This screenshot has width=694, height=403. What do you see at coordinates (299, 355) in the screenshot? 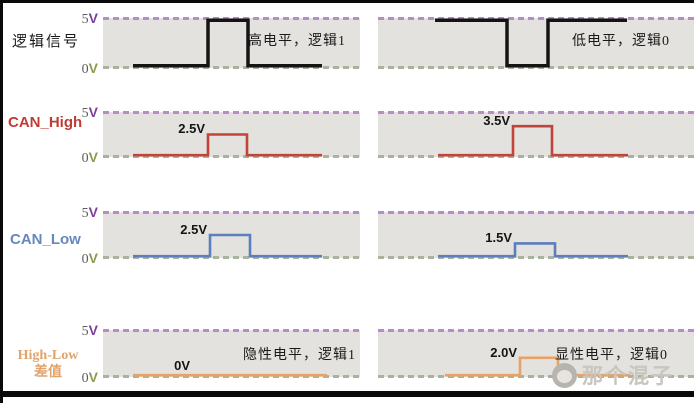
I see `annotation-recessive-logic1: 隐性电平，逻辑1` at bounding box center [299, 355].